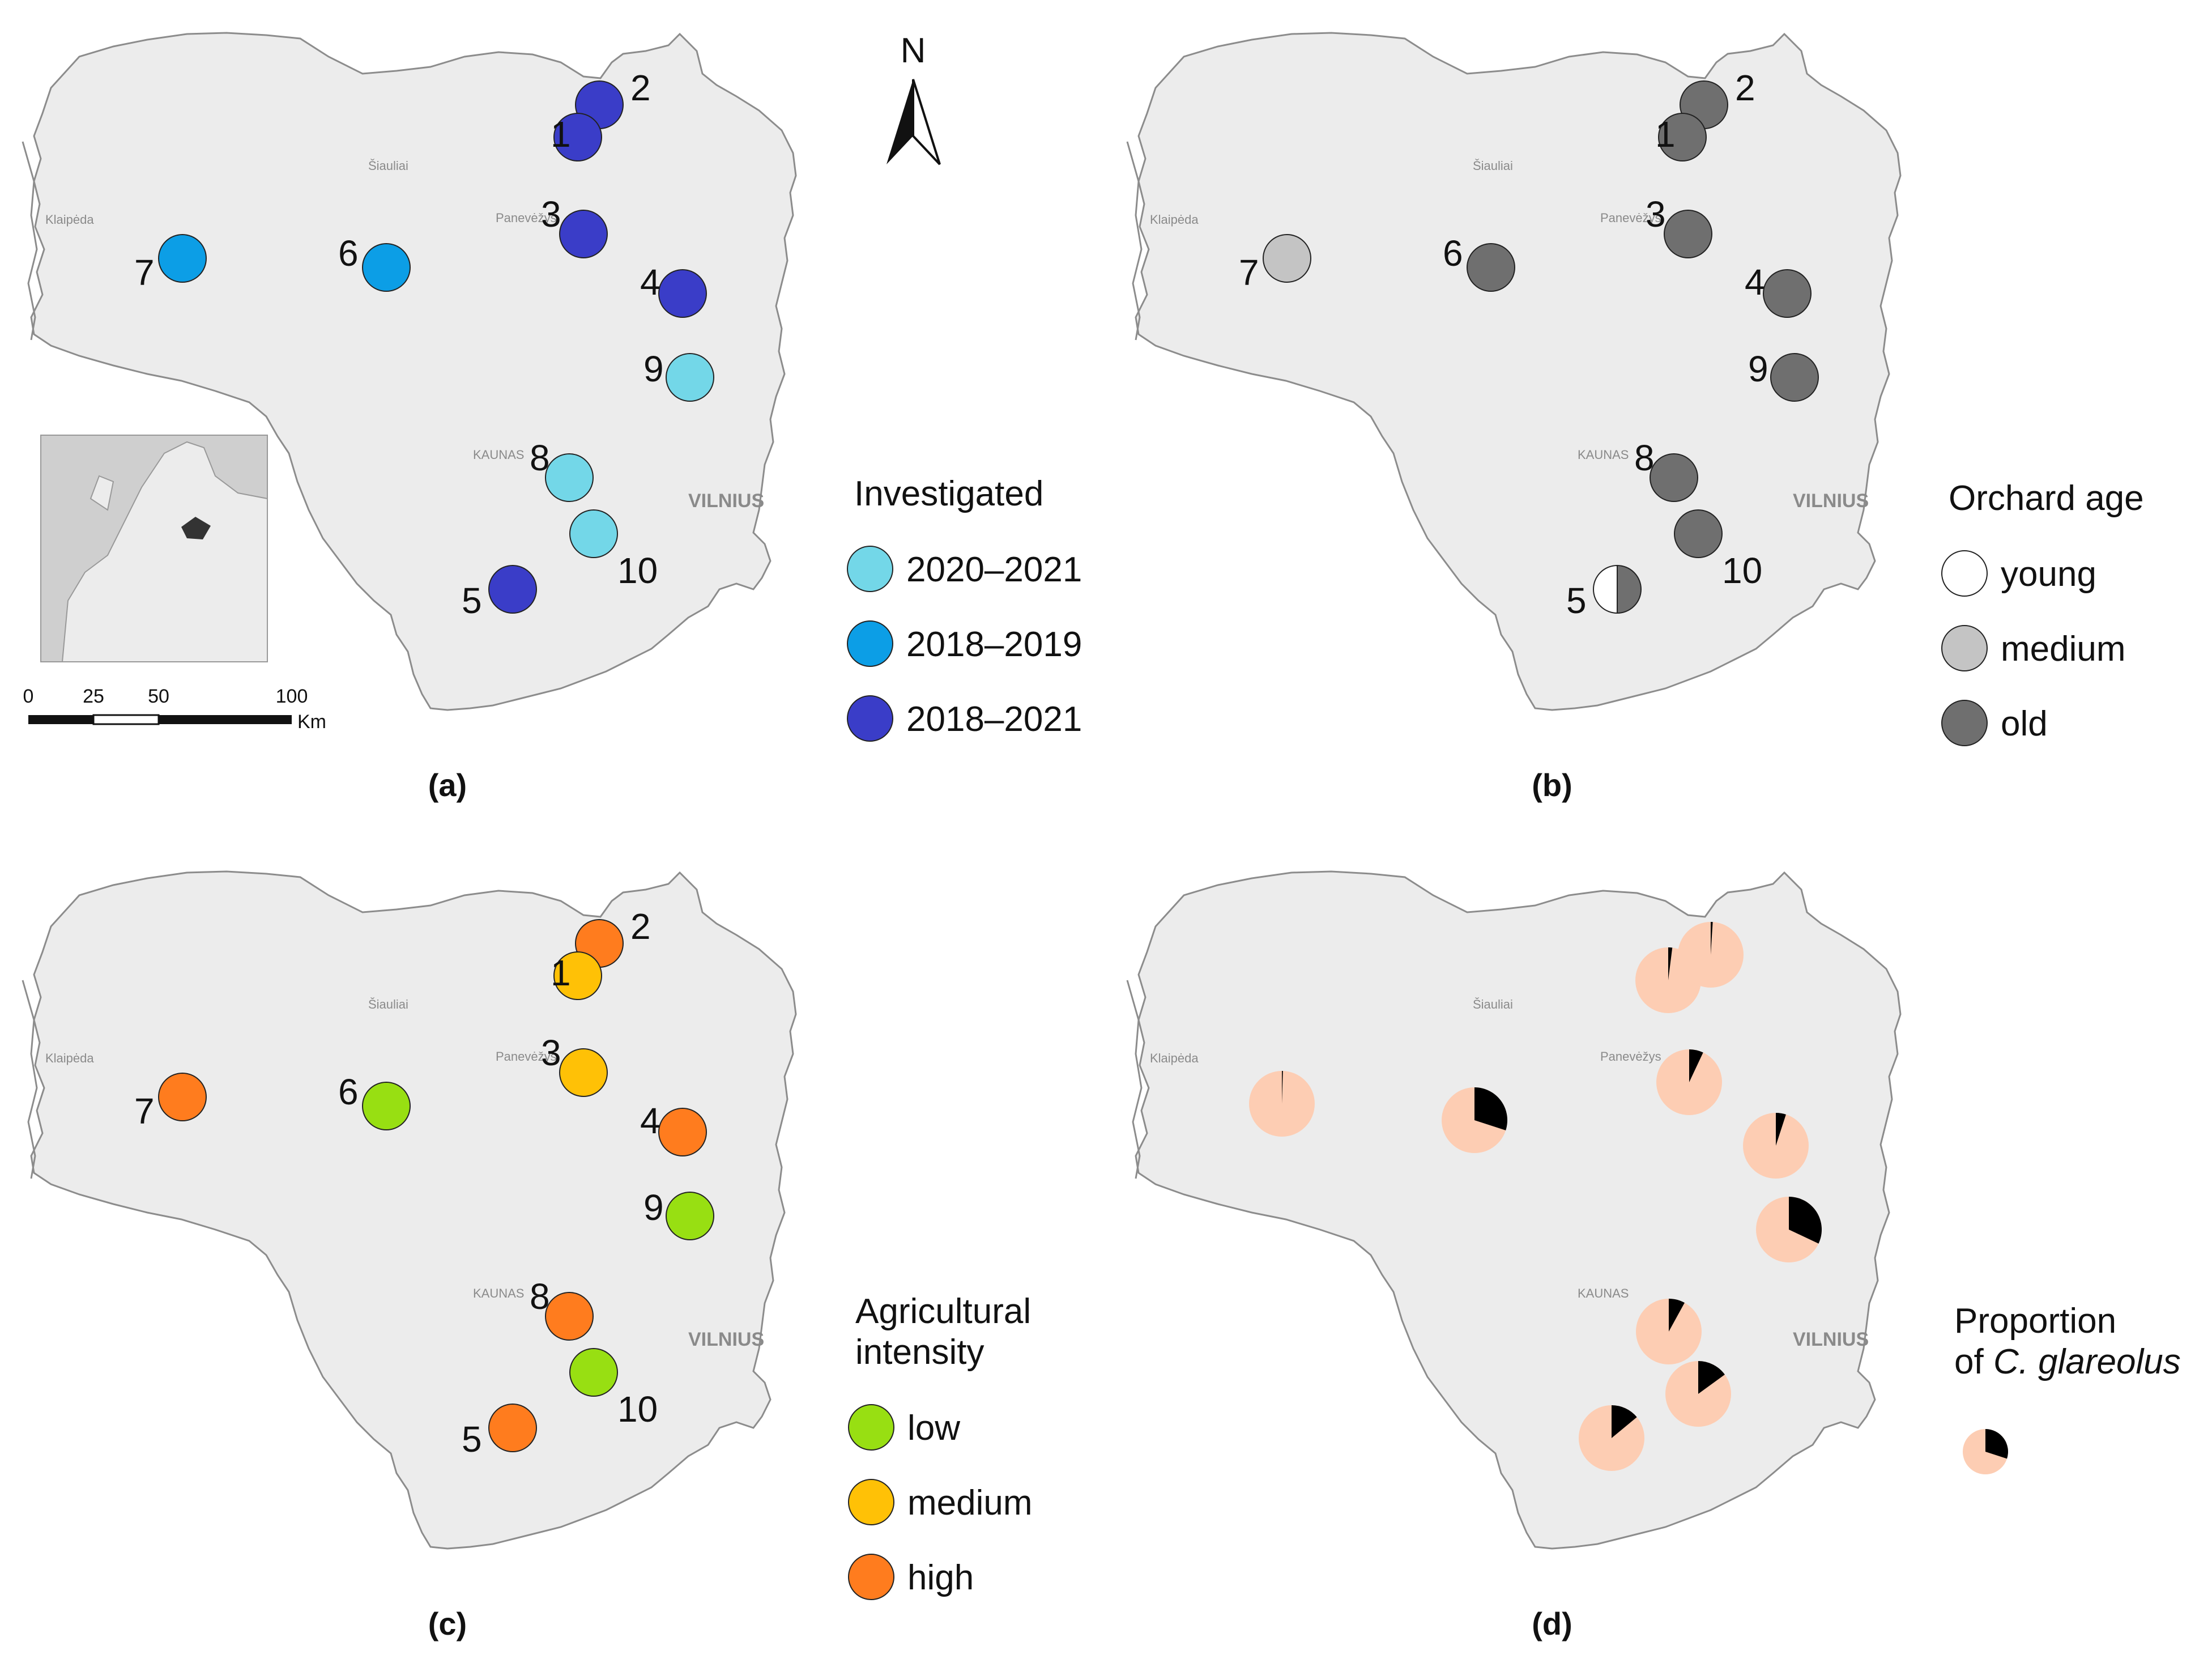  I want to click on legend-title-line-2: intensity, so click(919, 1352).